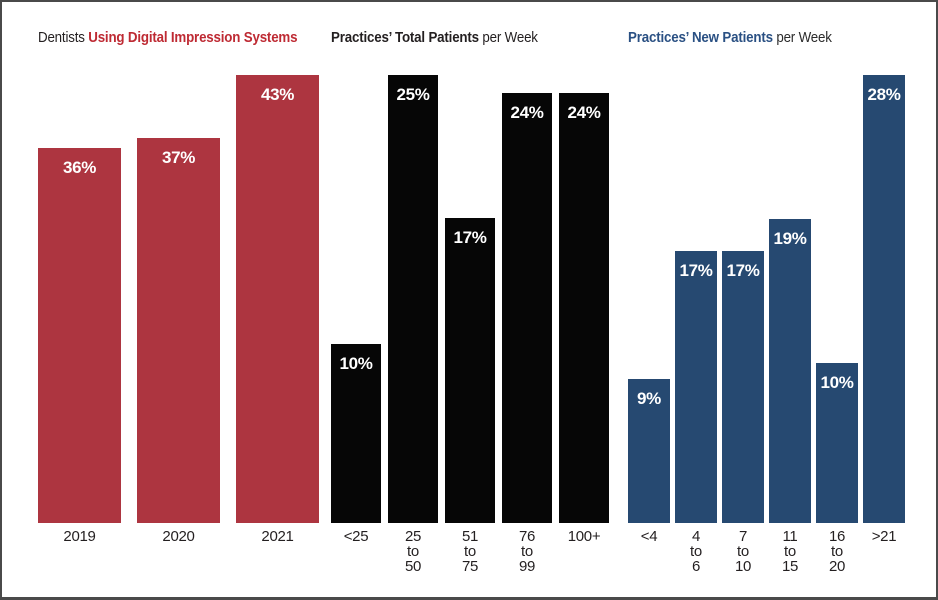  Describe the element at coordinates (356, 536) in the screenshot. I see `x-tick-label: <25` at that location.